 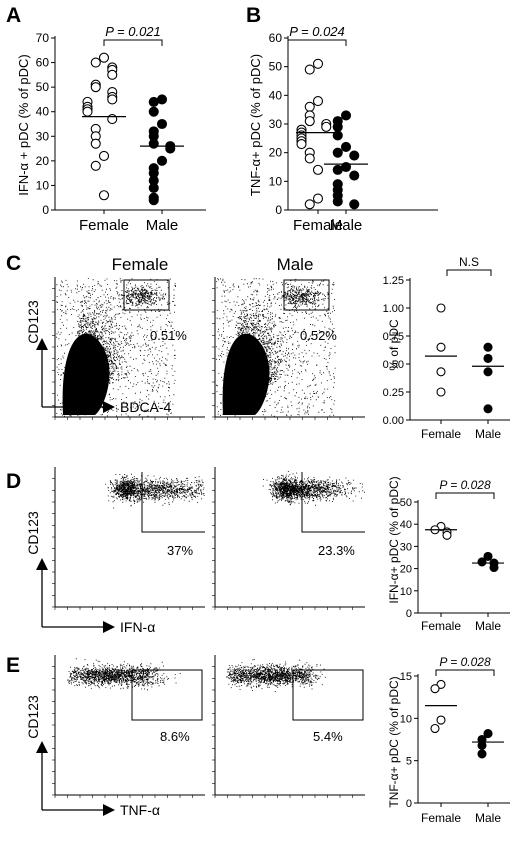 I want to click on d-female-flow, so click(x=128, y=538).